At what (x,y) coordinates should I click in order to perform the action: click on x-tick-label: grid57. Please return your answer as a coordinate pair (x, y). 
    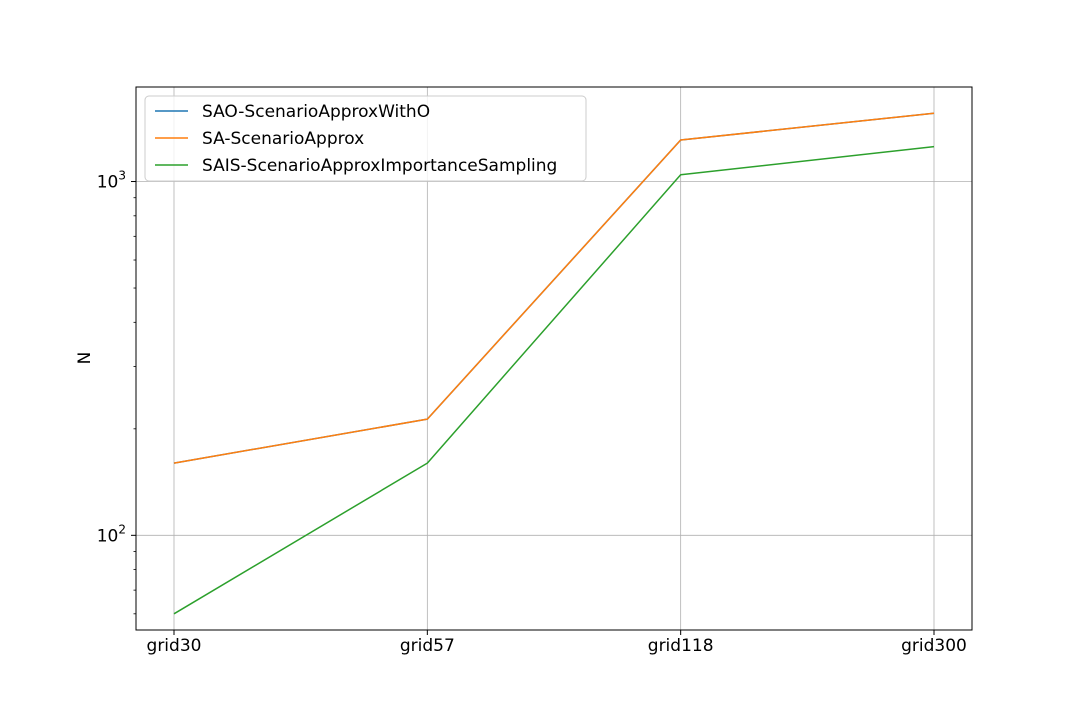
    Looking at the image, I should click on (427, 646).